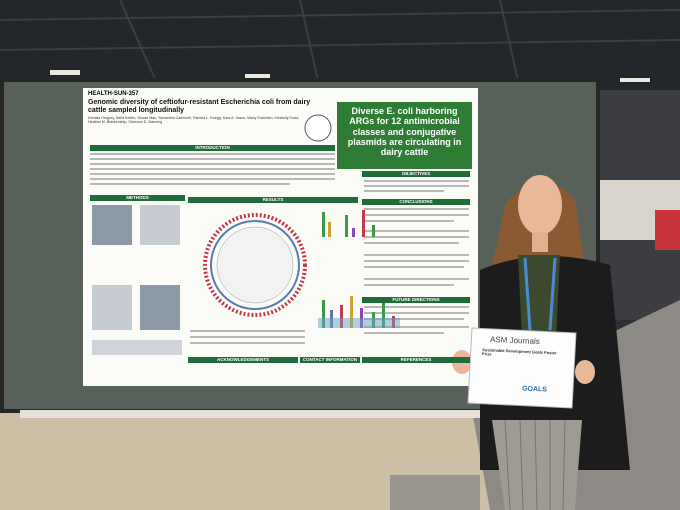  Describe the element at coordinates (243, 360) in the screenshot. I see `section-heading: ACKNOWLEDGEMENTS` at that location.